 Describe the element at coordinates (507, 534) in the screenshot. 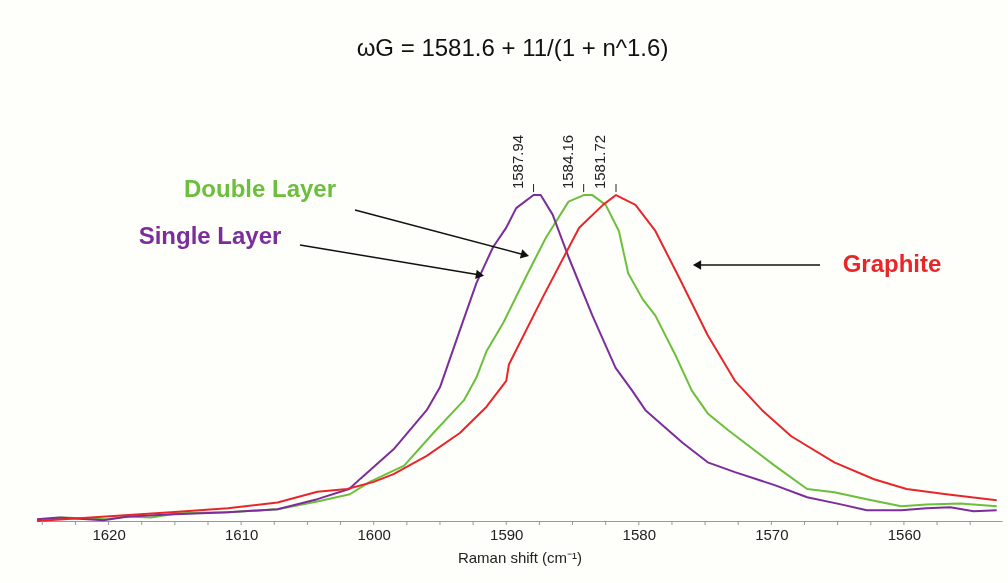

I see `x-tick-label: 1590` at that location.